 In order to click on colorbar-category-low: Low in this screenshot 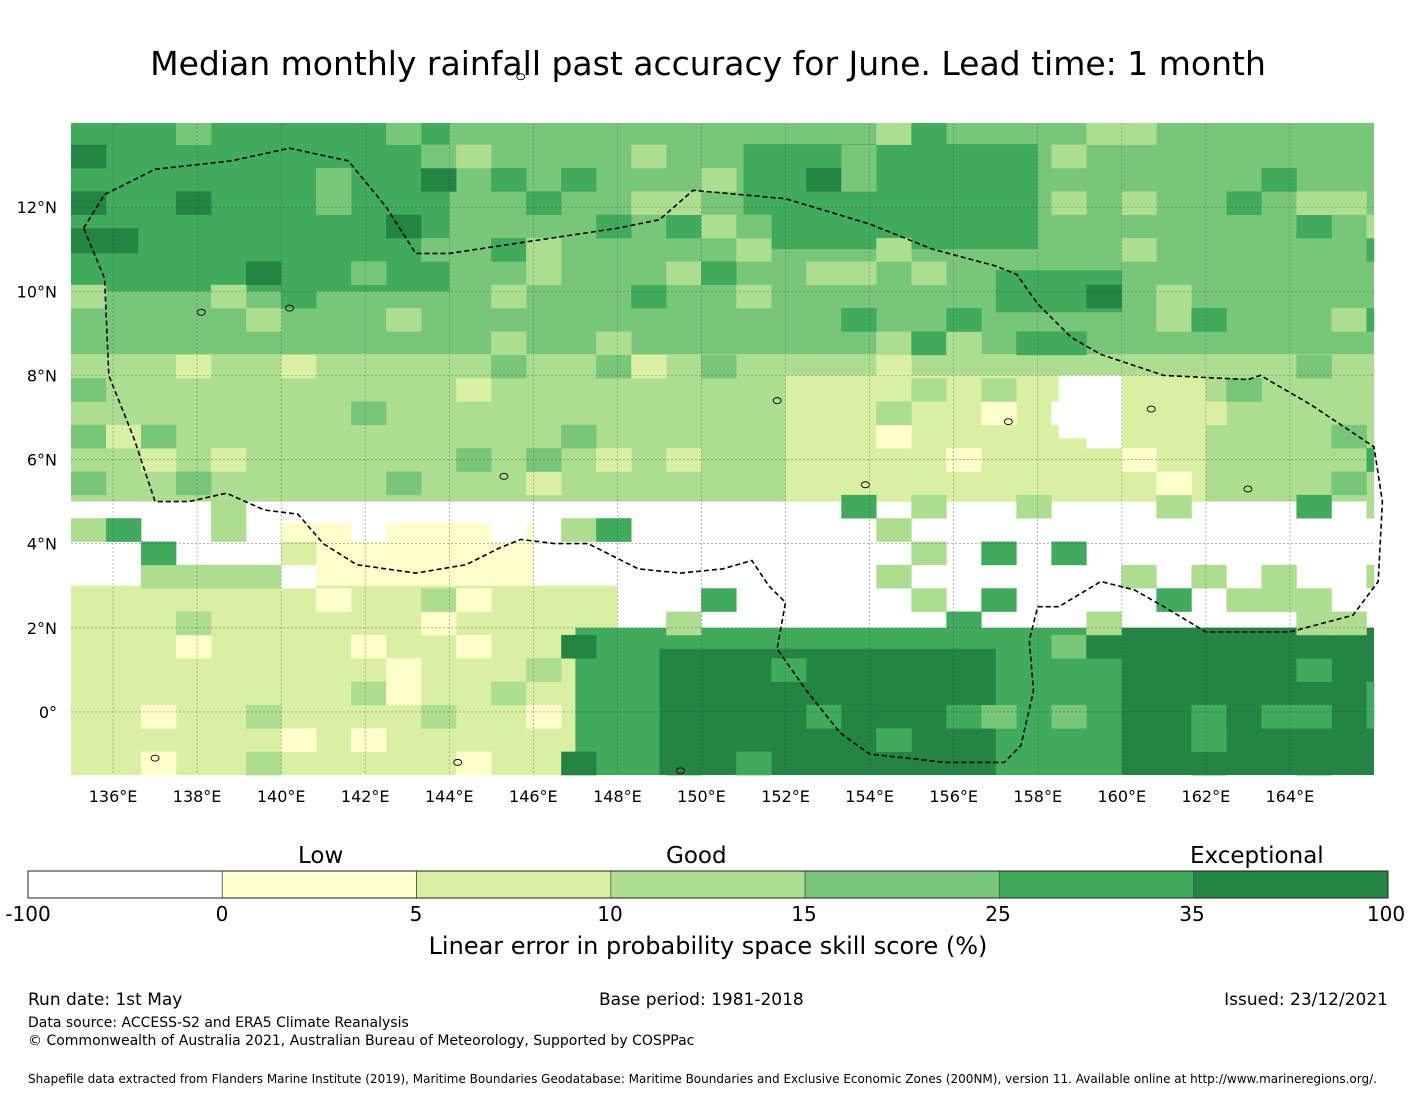, I will do `click(321, 856)`.